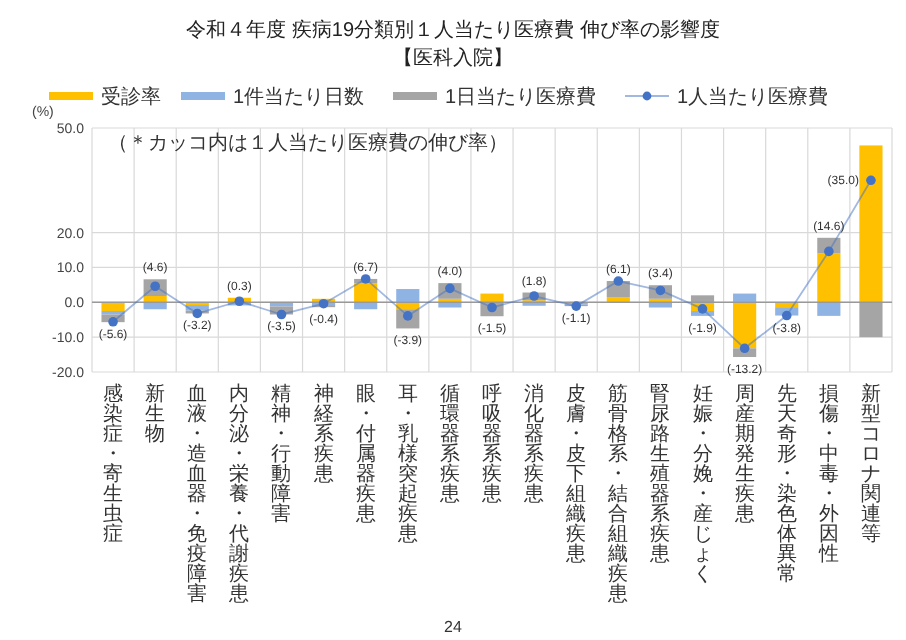 The height and width of the screenshot is (640, 906). I want to click on x-tick-label: 先天奇形・染色体異常, so click(786, 485).